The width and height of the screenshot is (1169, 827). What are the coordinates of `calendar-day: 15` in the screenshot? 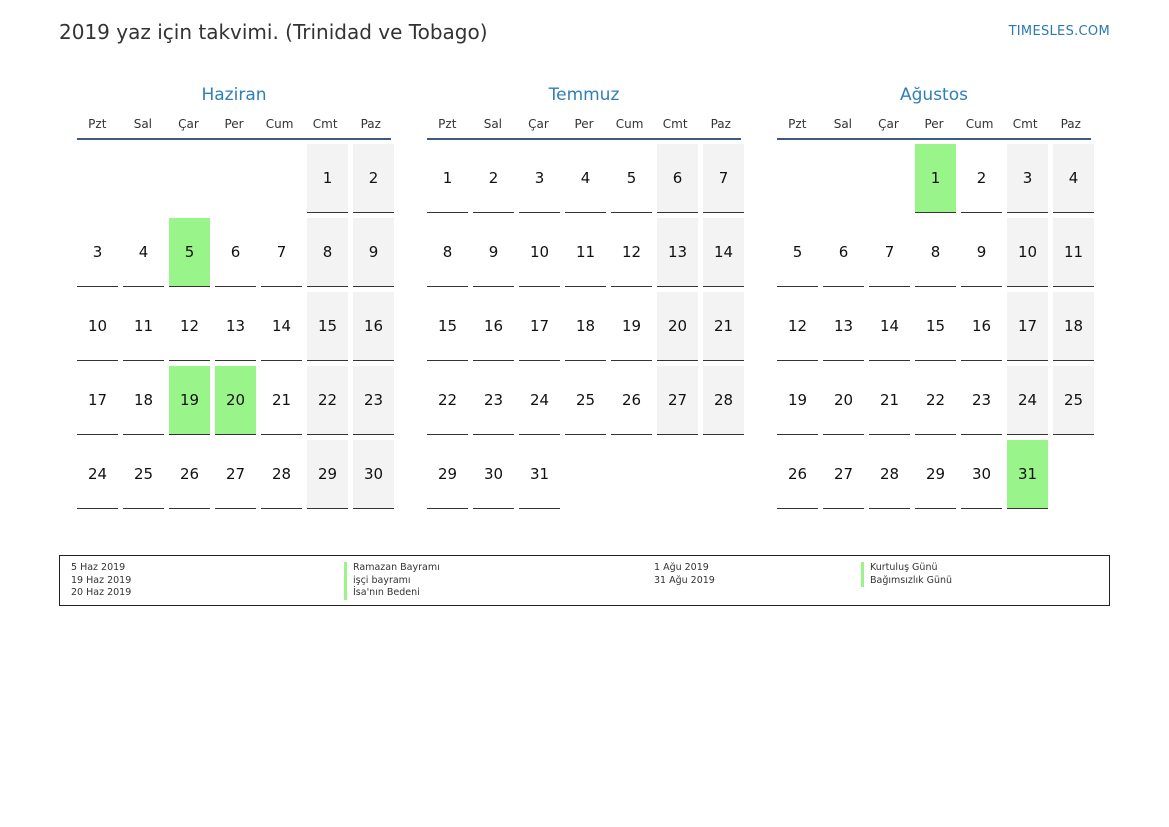 It's located at (935, 326).